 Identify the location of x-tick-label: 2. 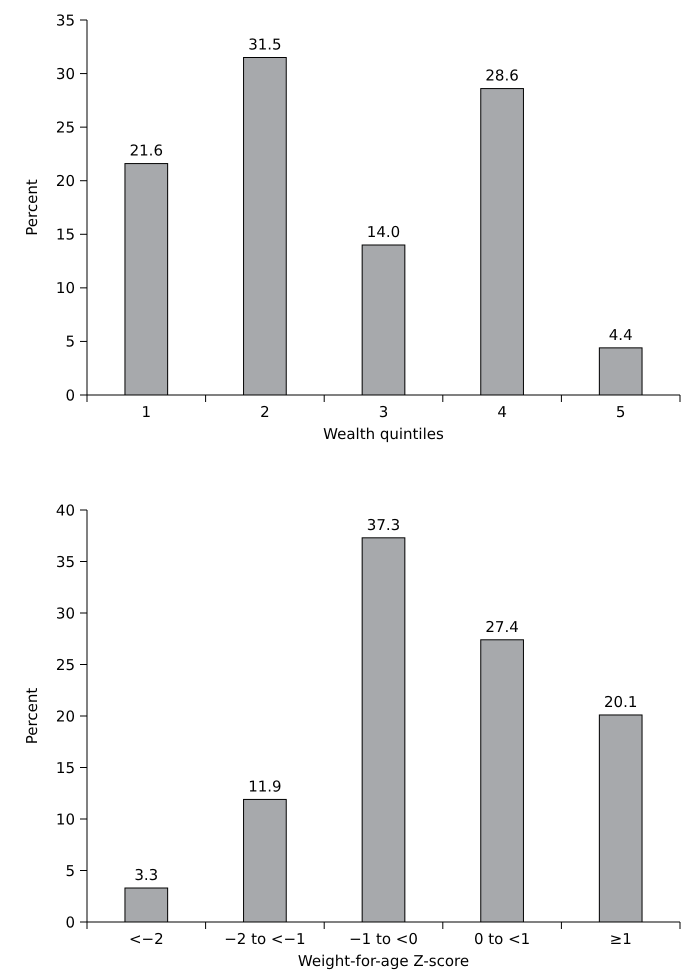
(265, 412).